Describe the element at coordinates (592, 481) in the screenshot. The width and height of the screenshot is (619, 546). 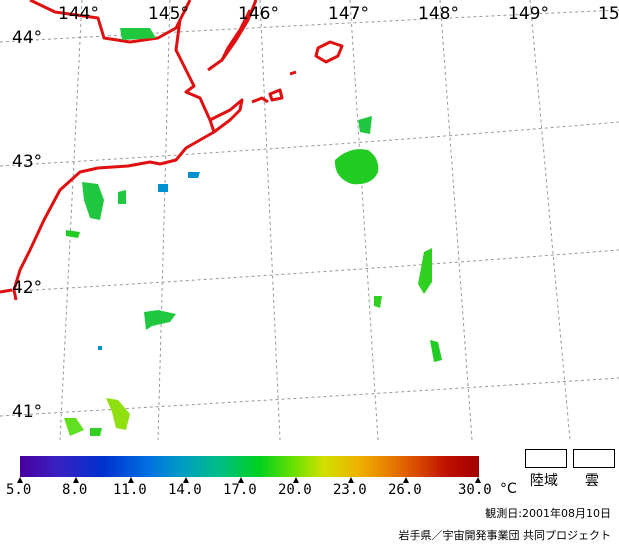
I see `cloud-legend-label: 雲` at that location.